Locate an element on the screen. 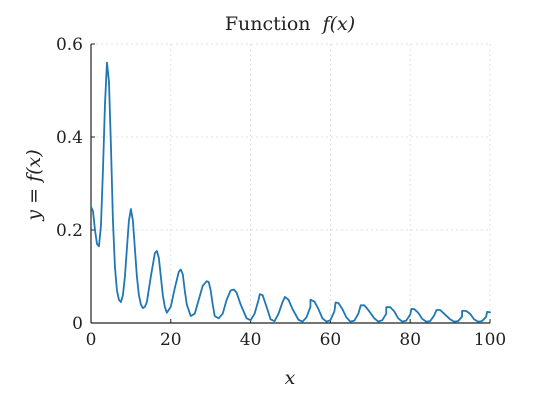  chart-title: Function f(x) is located at coordinates (290, 24).